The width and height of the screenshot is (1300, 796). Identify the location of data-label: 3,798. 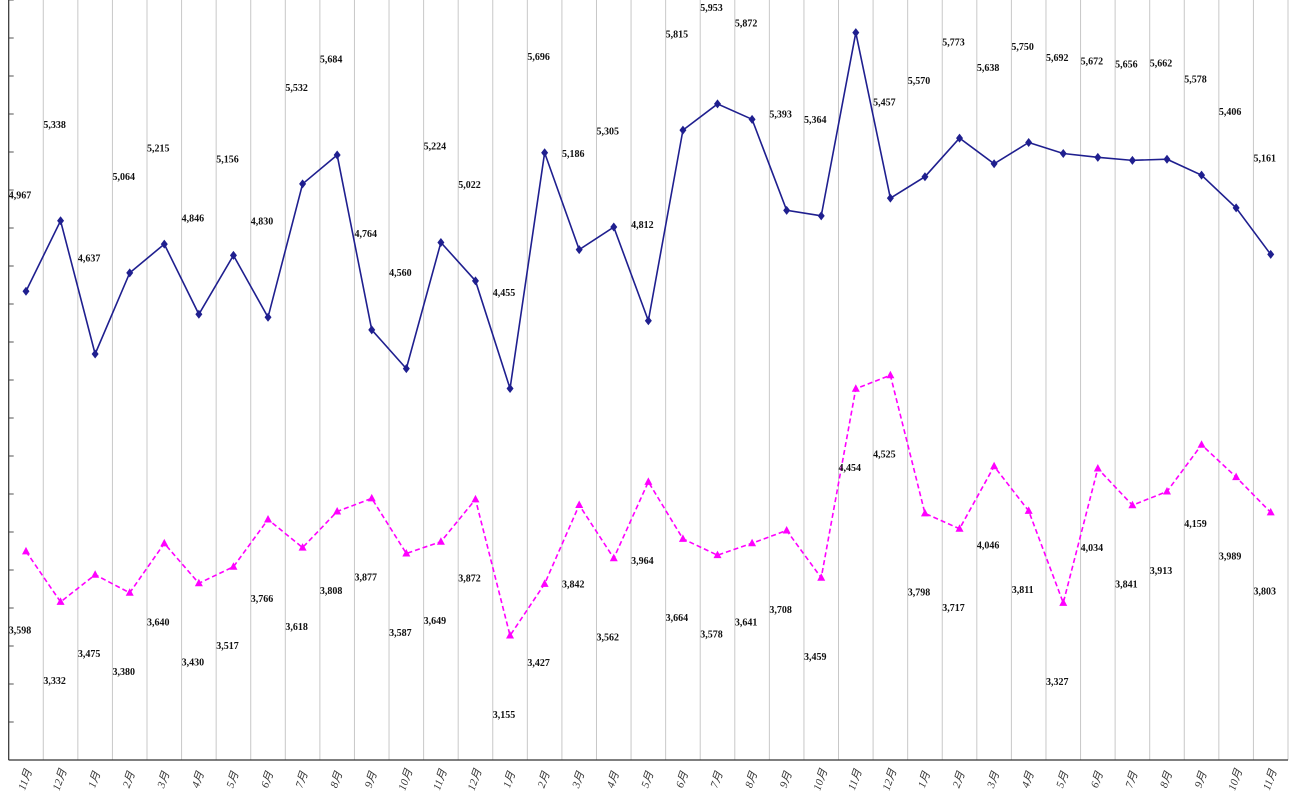
(919, 593).